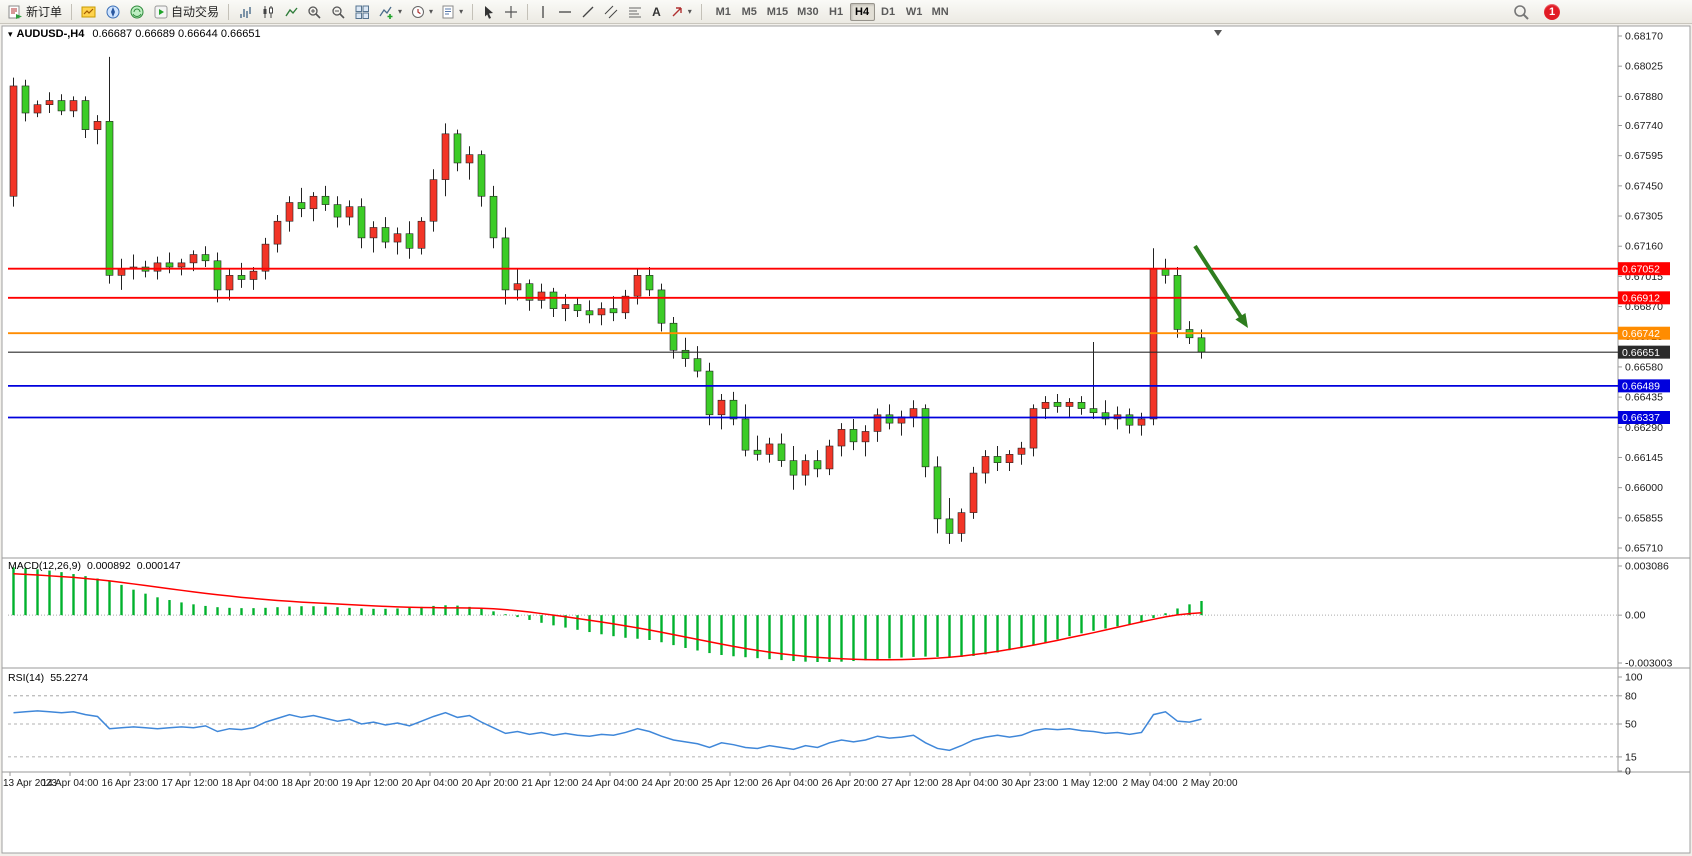  Describe the element at coordinates (550, 783) in the screenshot. I see `svg-text: 21 Apr 12:00` at that location.